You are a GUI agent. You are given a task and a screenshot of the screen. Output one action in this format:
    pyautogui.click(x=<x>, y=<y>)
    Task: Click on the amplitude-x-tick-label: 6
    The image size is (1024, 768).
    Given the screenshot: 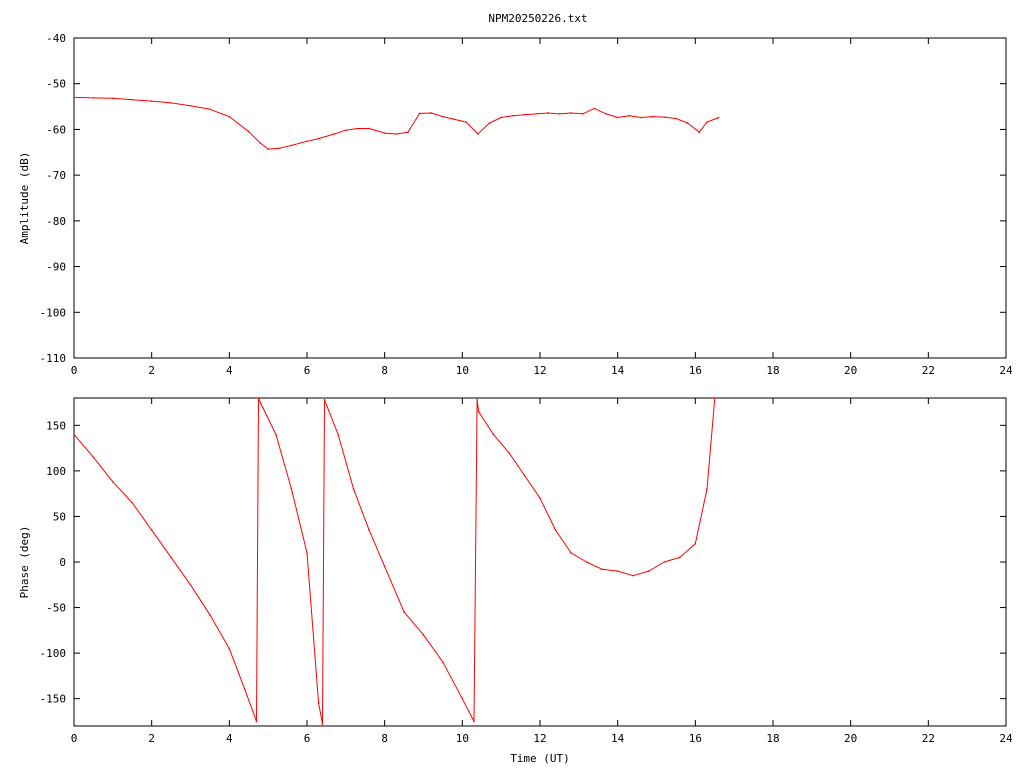 What is the action you would take?
    pyautogui.click(x=307, y=370)
    